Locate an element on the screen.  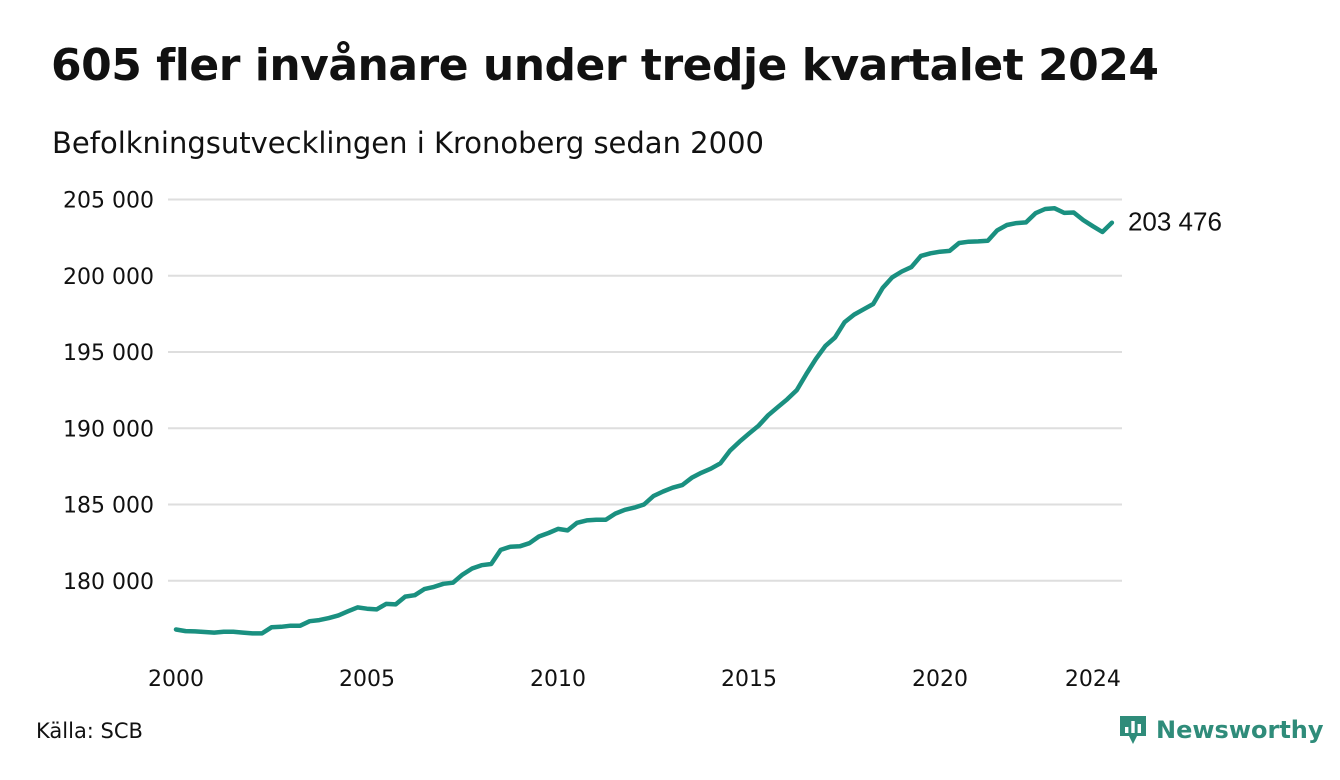
y-tick-label: 200 000 is located at coordinates (108, 277).